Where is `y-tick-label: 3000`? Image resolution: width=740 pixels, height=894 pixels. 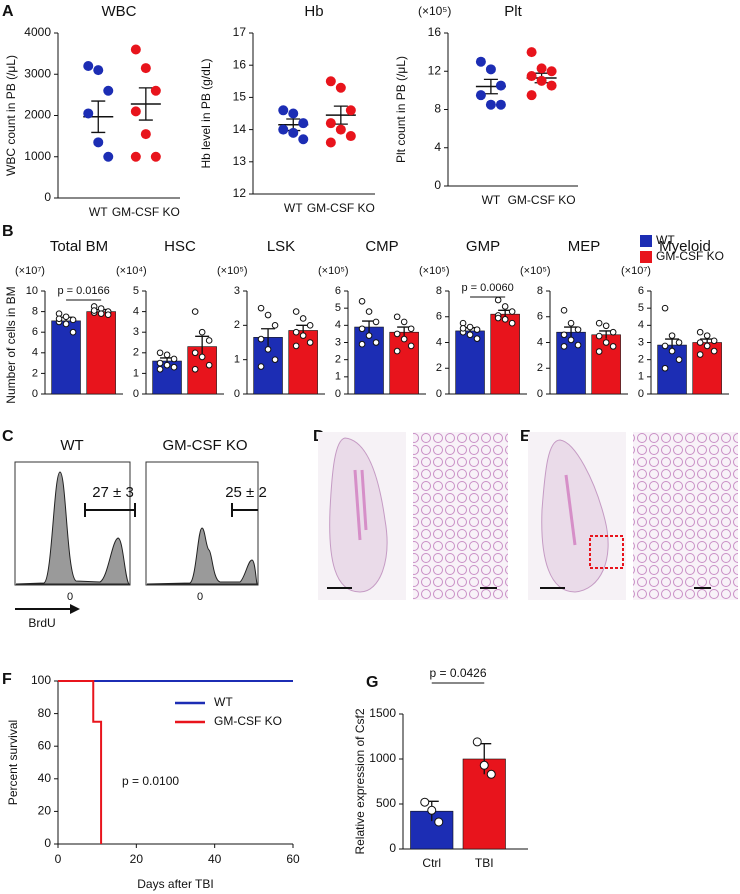
y-tick-label: 3000 is located at coordinates (37, 73).